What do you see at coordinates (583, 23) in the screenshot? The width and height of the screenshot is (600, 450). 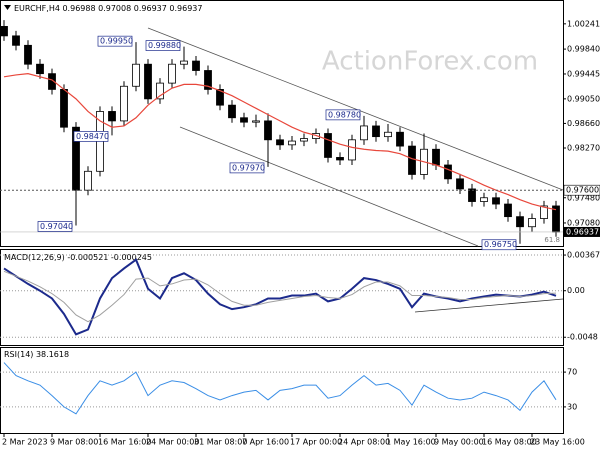 I see `y-tick-label: 1.00241` at bounding box center [583, 23].